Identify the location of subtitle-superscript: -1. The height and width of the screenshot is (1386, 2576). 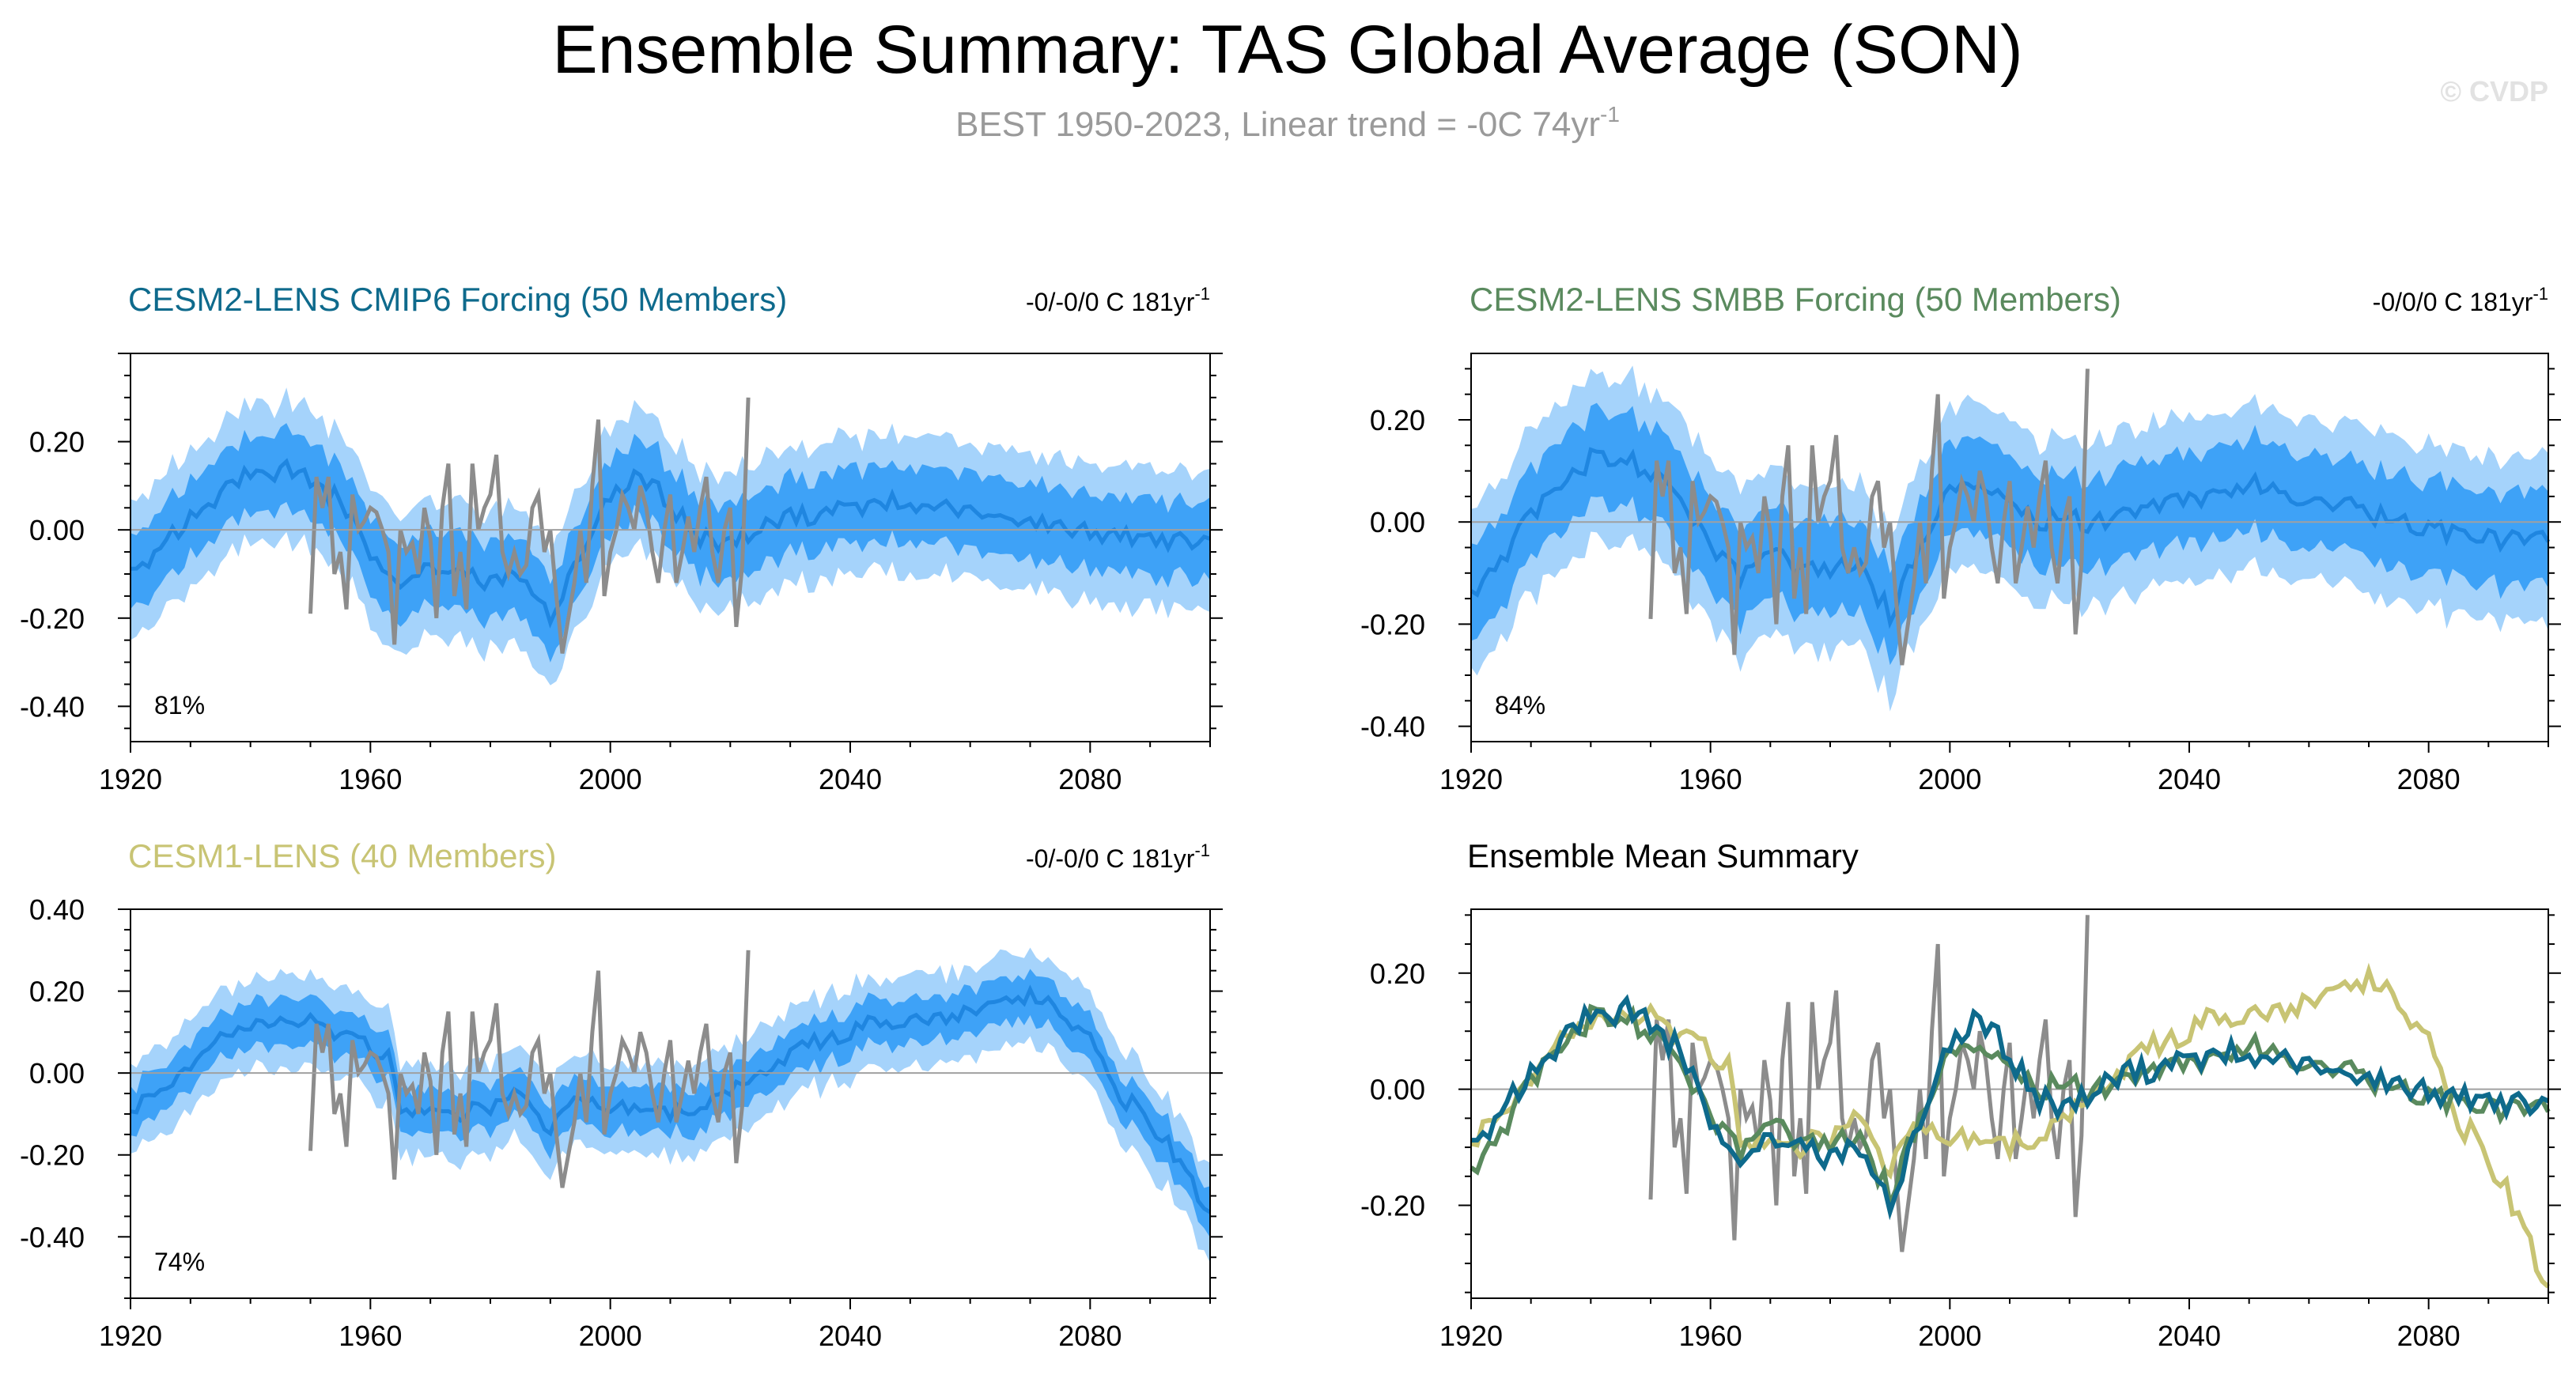
(1610, 114).